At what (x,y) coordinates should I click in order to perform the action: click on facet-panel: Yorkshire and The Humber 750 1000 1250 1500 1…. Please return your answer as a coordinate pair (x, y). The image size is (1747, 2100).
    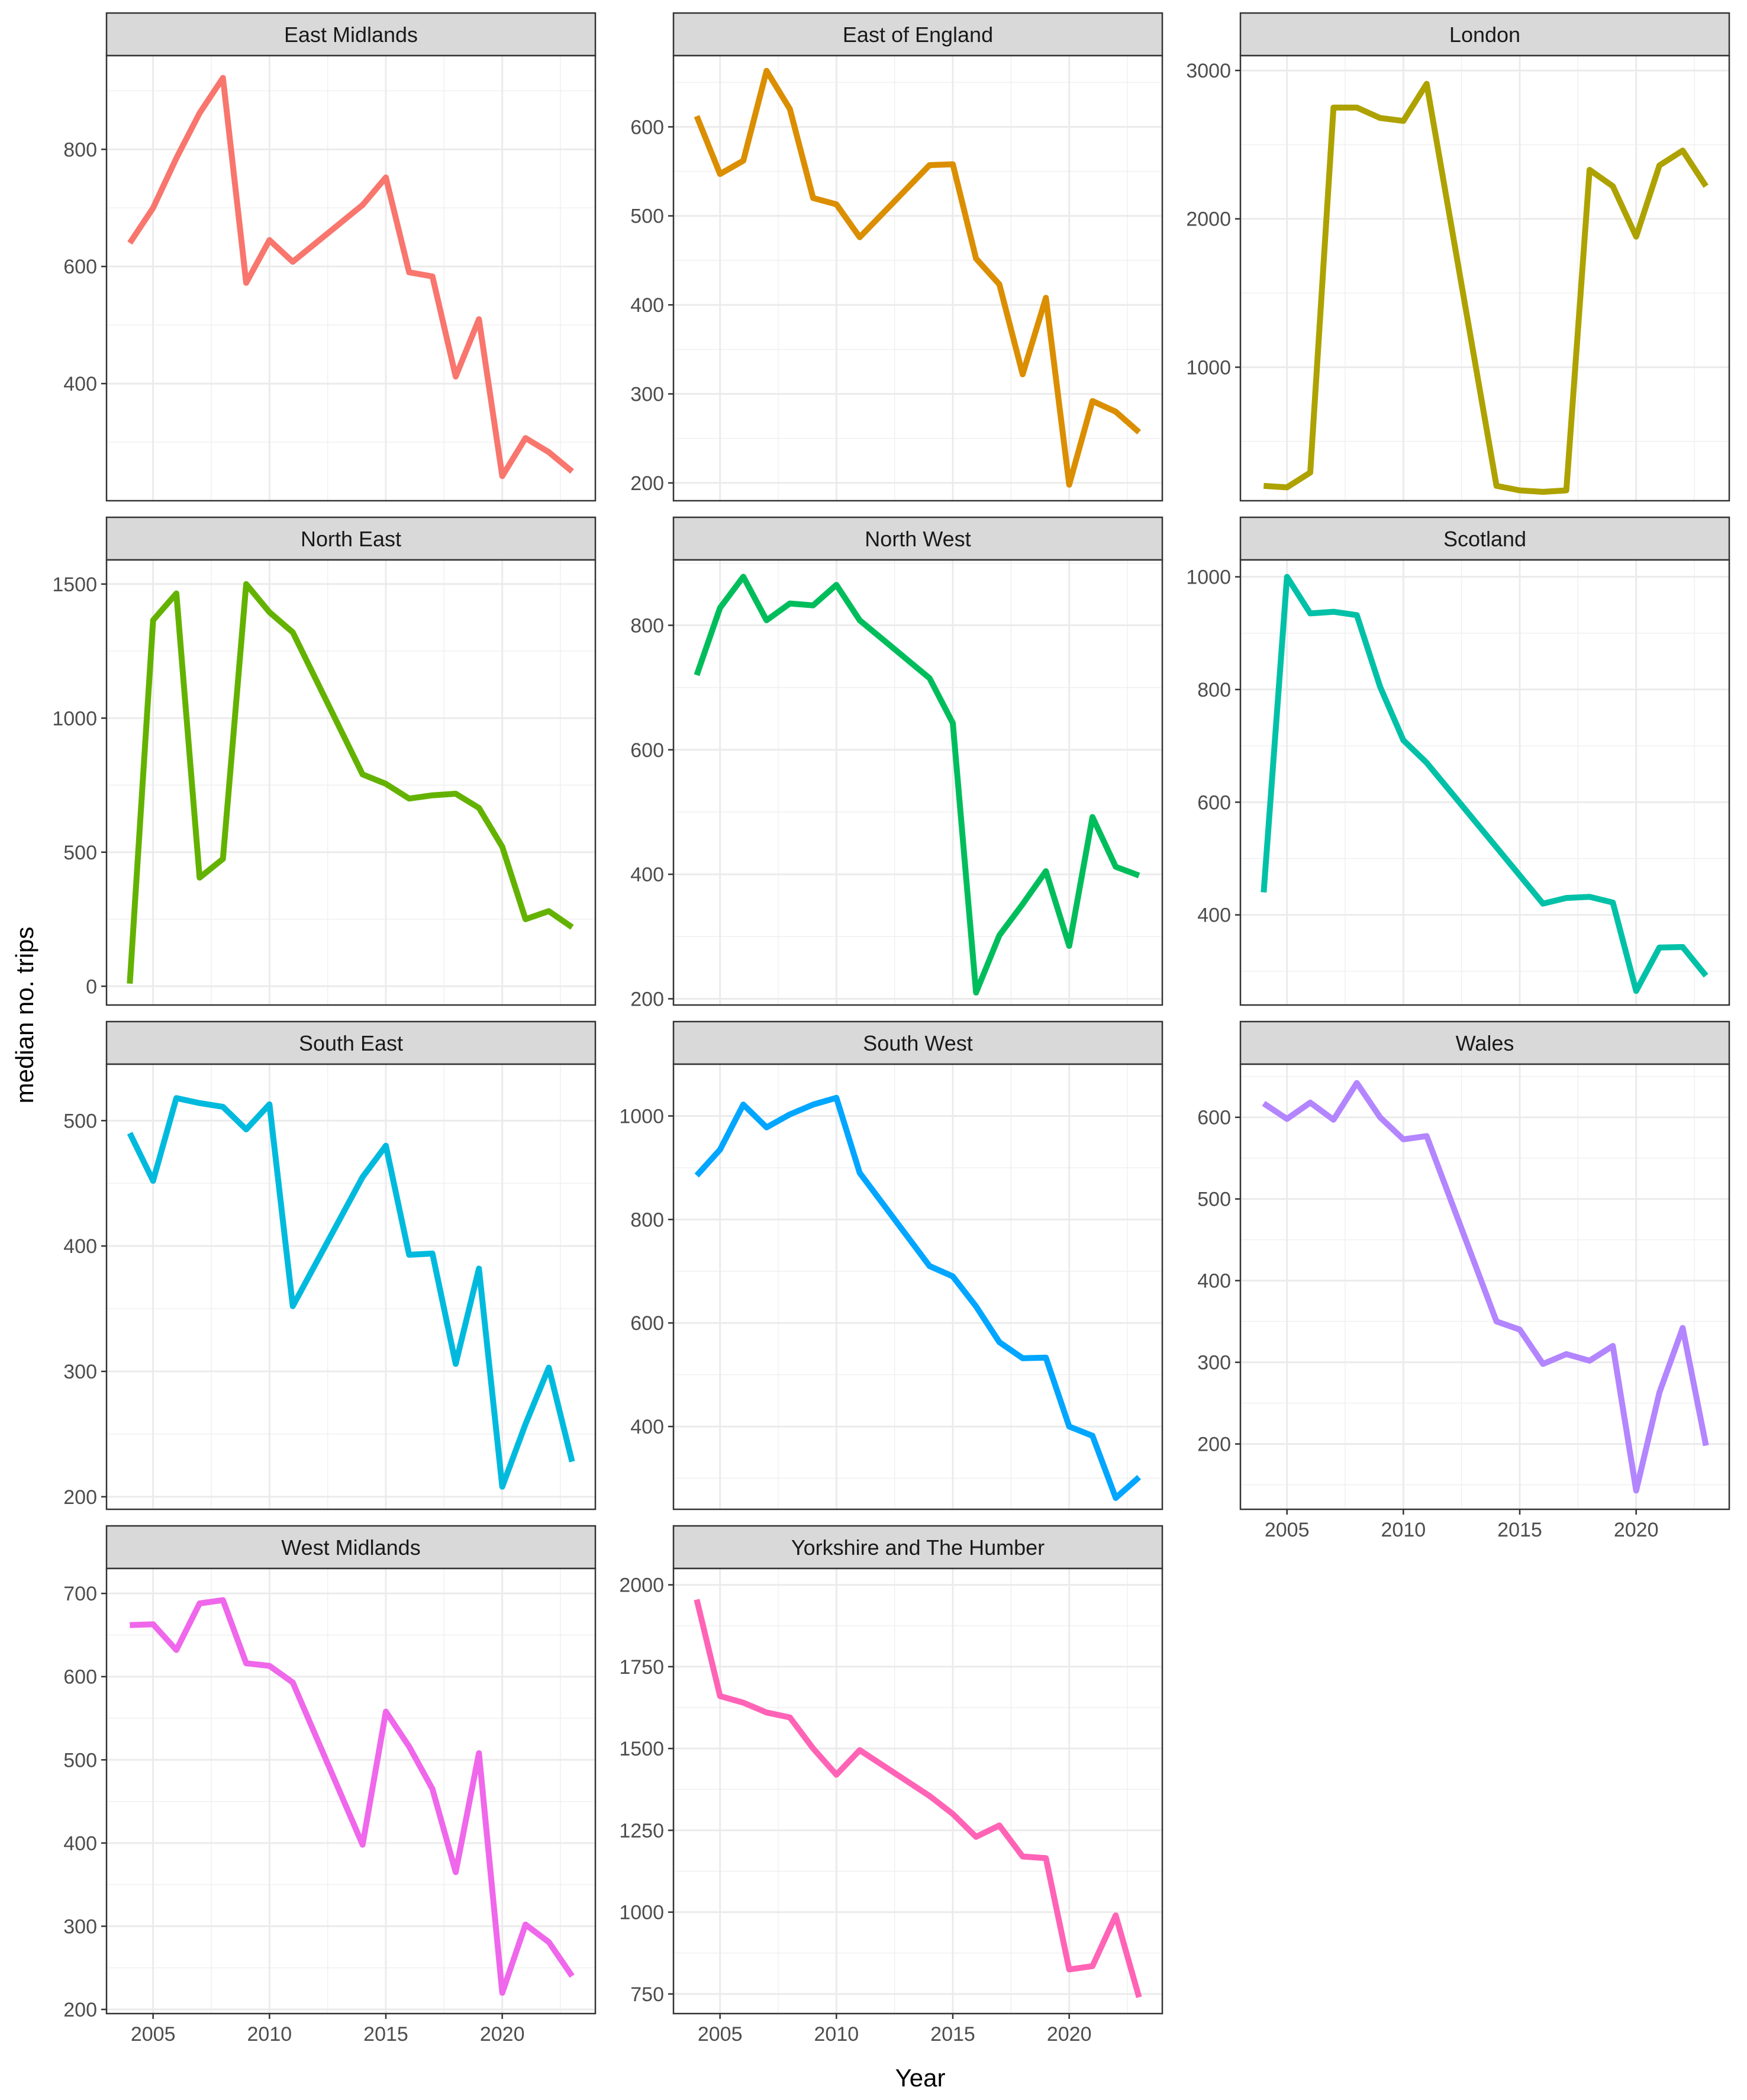
    Looking at the image, I should click on (891, 1785).